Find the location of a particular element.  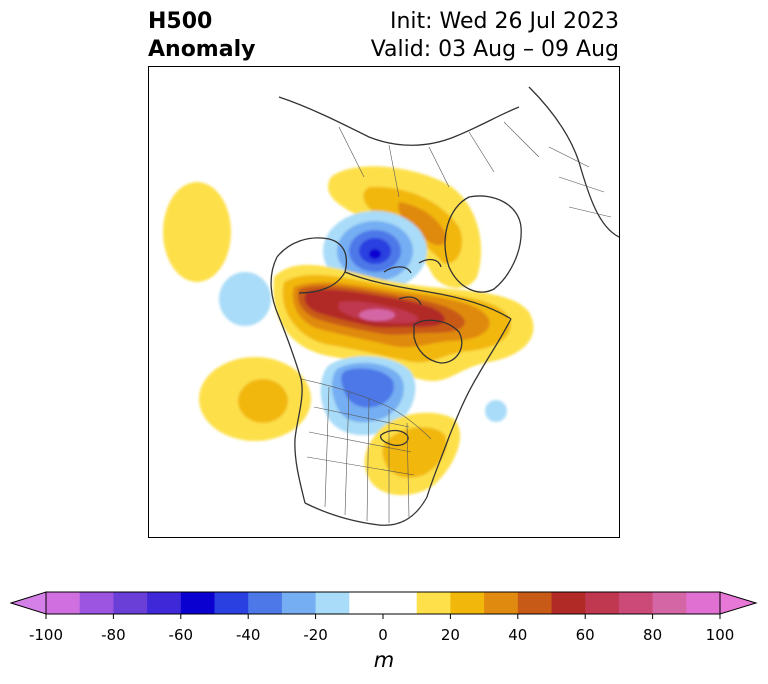

title-line-1: H500 is located at coordinates (180, 21).